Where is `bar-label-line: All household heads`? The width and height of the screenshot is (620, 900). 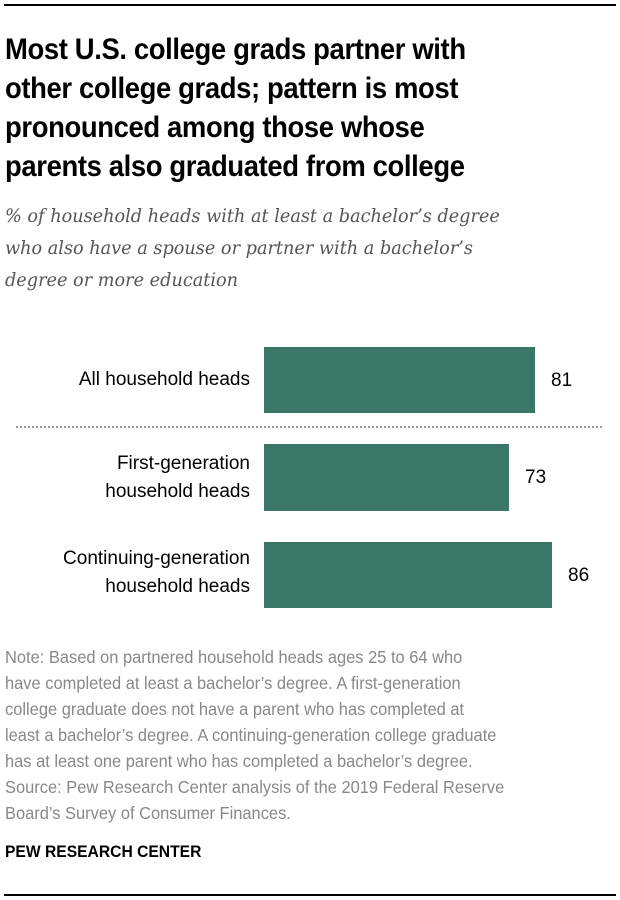 bar-label-line: All household heads is located at coordinates (164, 379).